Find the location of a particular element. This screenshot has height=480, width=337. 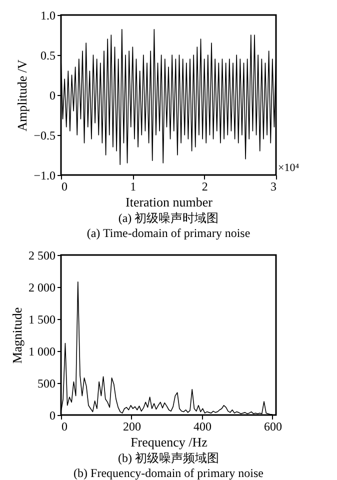

y-tick-label: 500 is located at coordinates (47, 383).